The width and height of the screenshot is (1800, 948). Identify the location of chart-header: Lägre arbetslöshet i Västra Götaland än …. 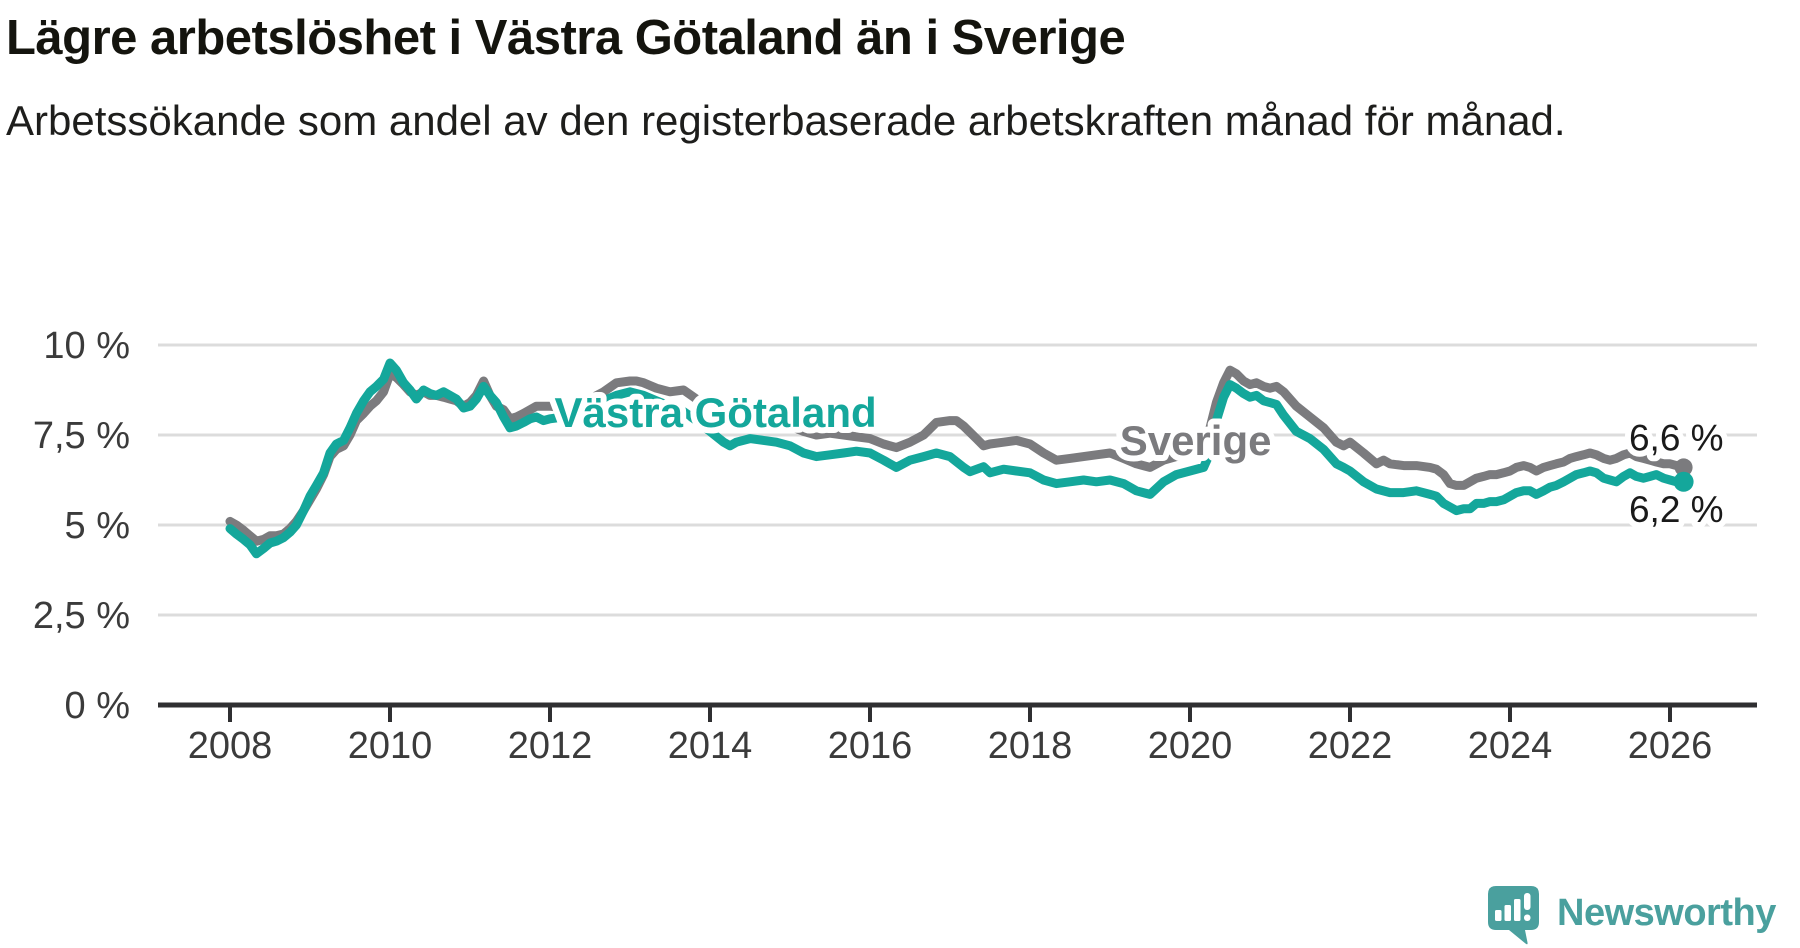
(896, 79).